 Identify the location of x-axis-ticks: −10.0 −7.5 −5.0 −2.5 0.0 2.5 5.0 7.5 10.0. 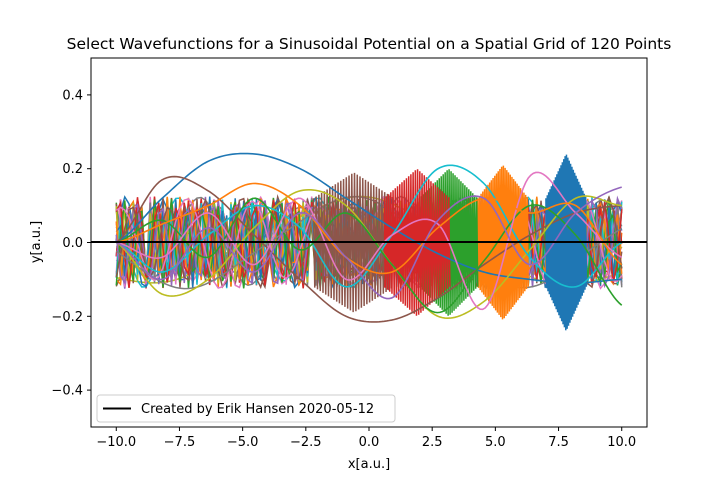
(366, 438).